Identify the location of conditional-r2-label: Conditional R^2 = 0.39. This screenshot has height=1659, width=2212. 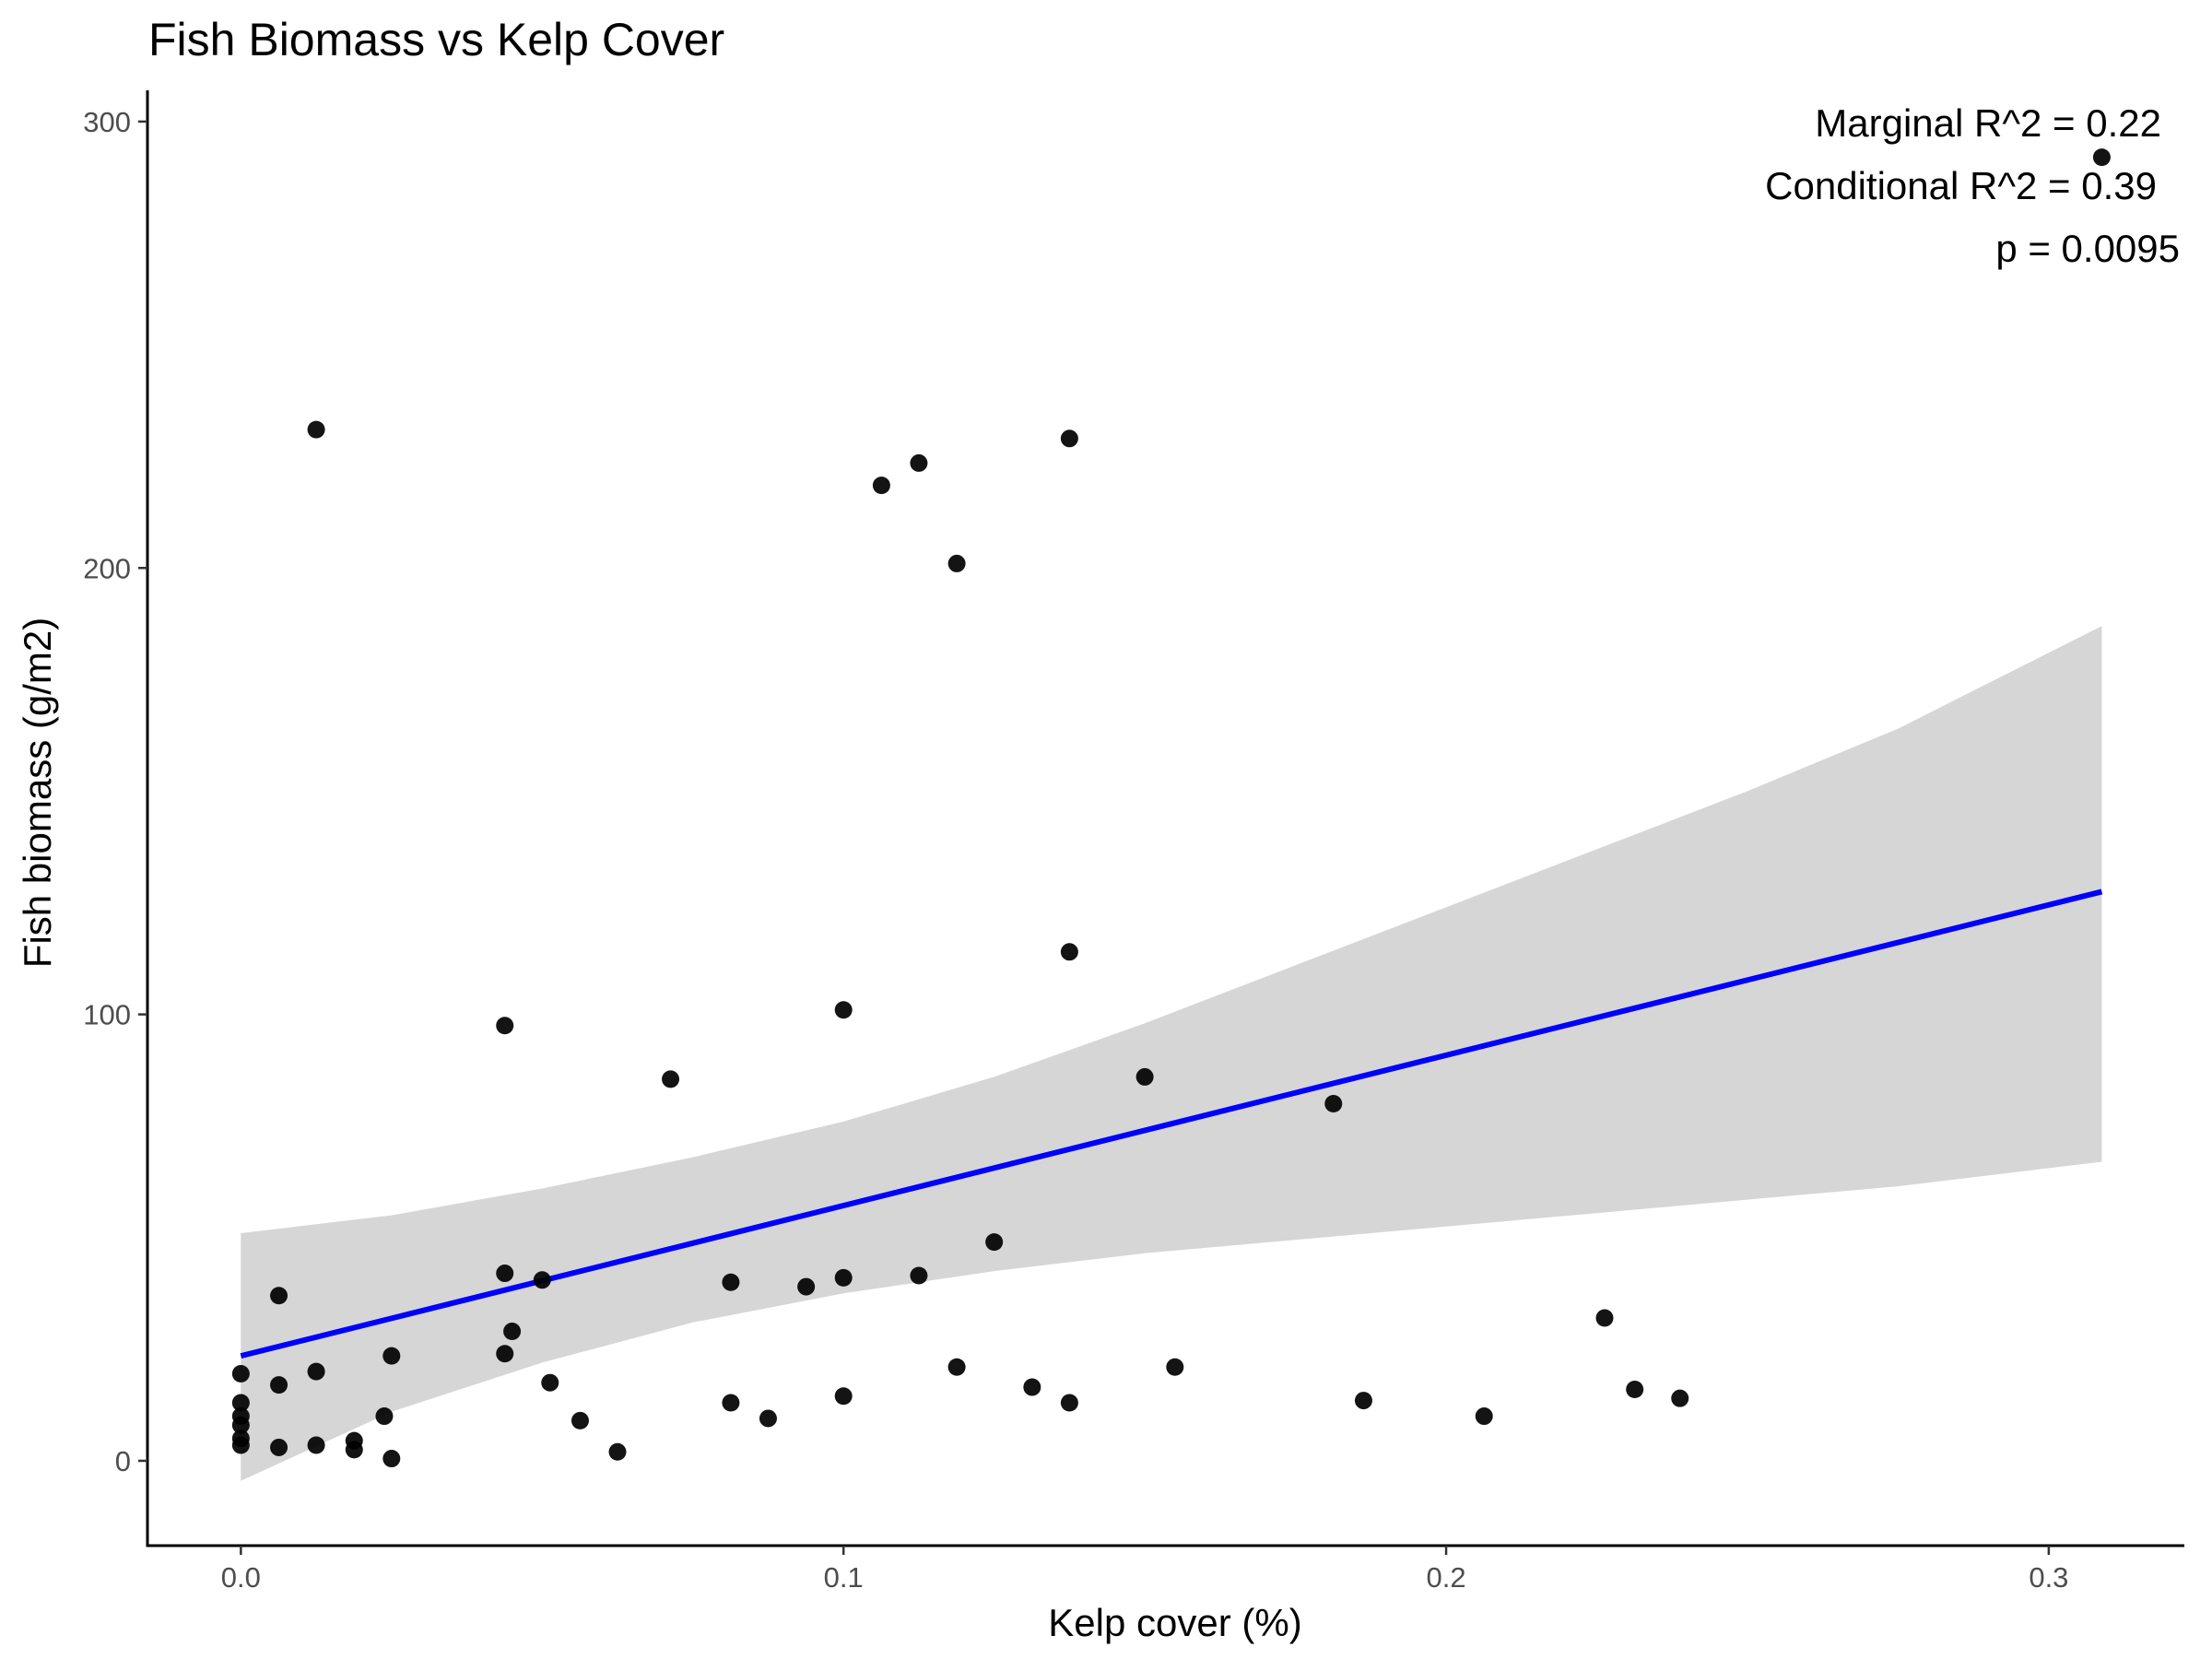
(1961, 185).